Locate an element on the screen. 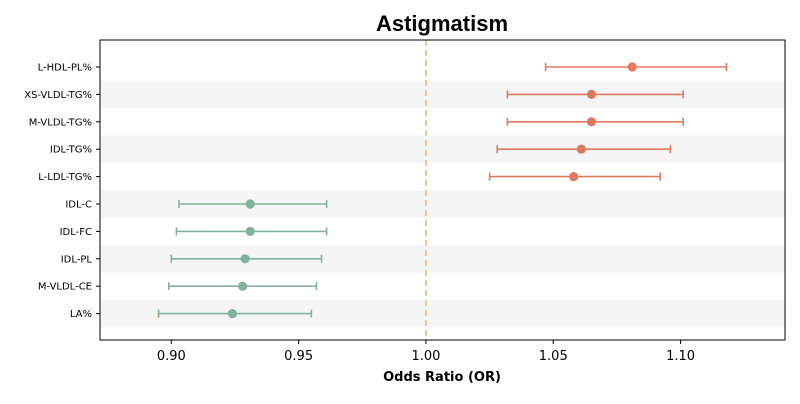 The width and height of the screenshot is (800, 404). y-tick-label: IDL-TG% is located at coordinates (71, 150).